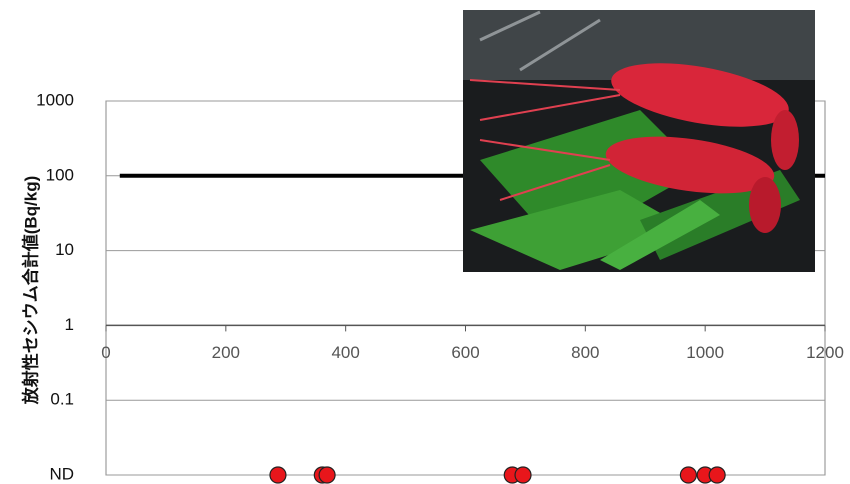 The height and width of the screenshot is (484, 850). What do you see at coordinates (60, 174) in the screenshot?
I see `y-tick-label: 100` at bounding box center [60, 174].